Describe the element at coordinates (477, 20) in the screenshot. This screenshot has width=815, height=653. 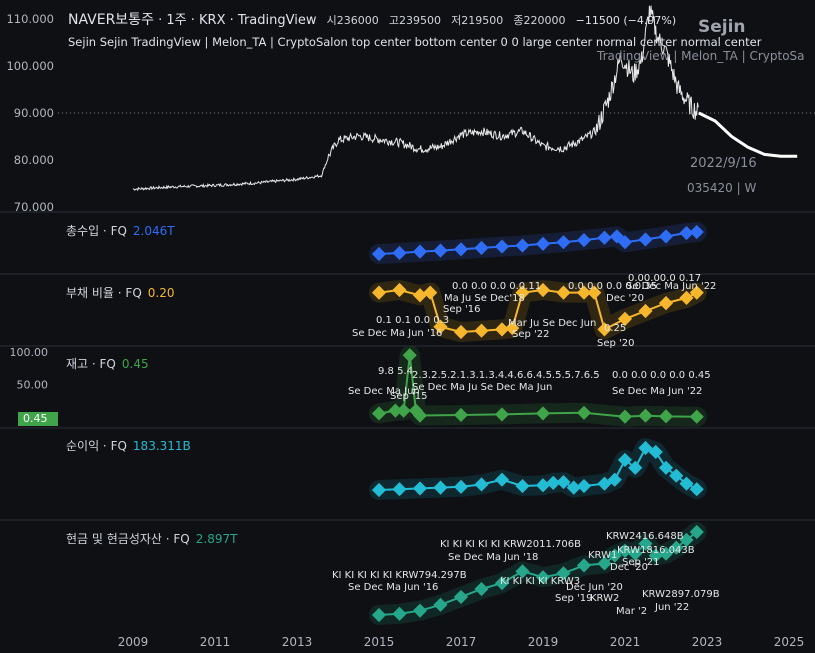
I see `low-value: 저219500` at that location.